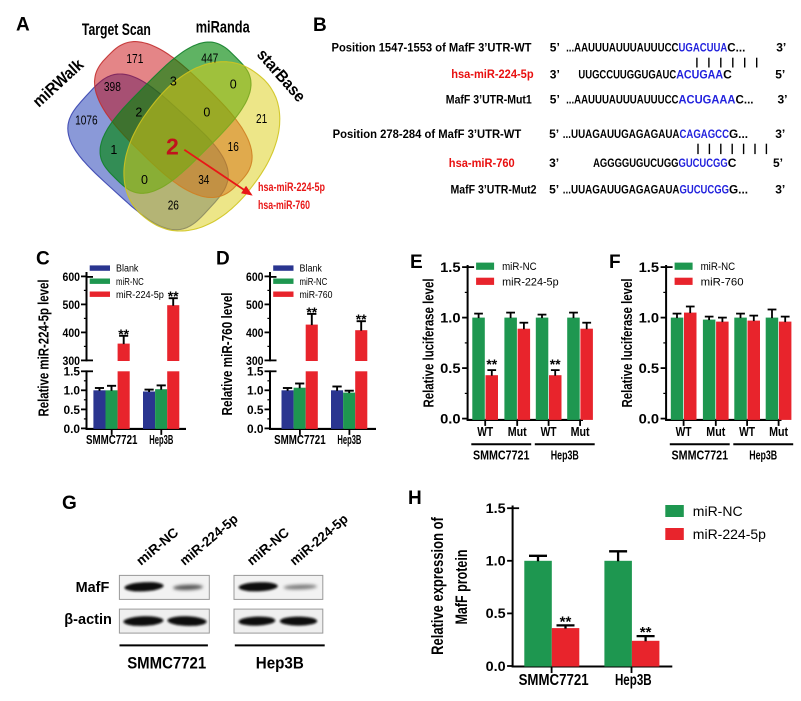 The image size is (801, 701). I want to click on svg-text: AGGGGUGUCUGG, so click(635, 163).